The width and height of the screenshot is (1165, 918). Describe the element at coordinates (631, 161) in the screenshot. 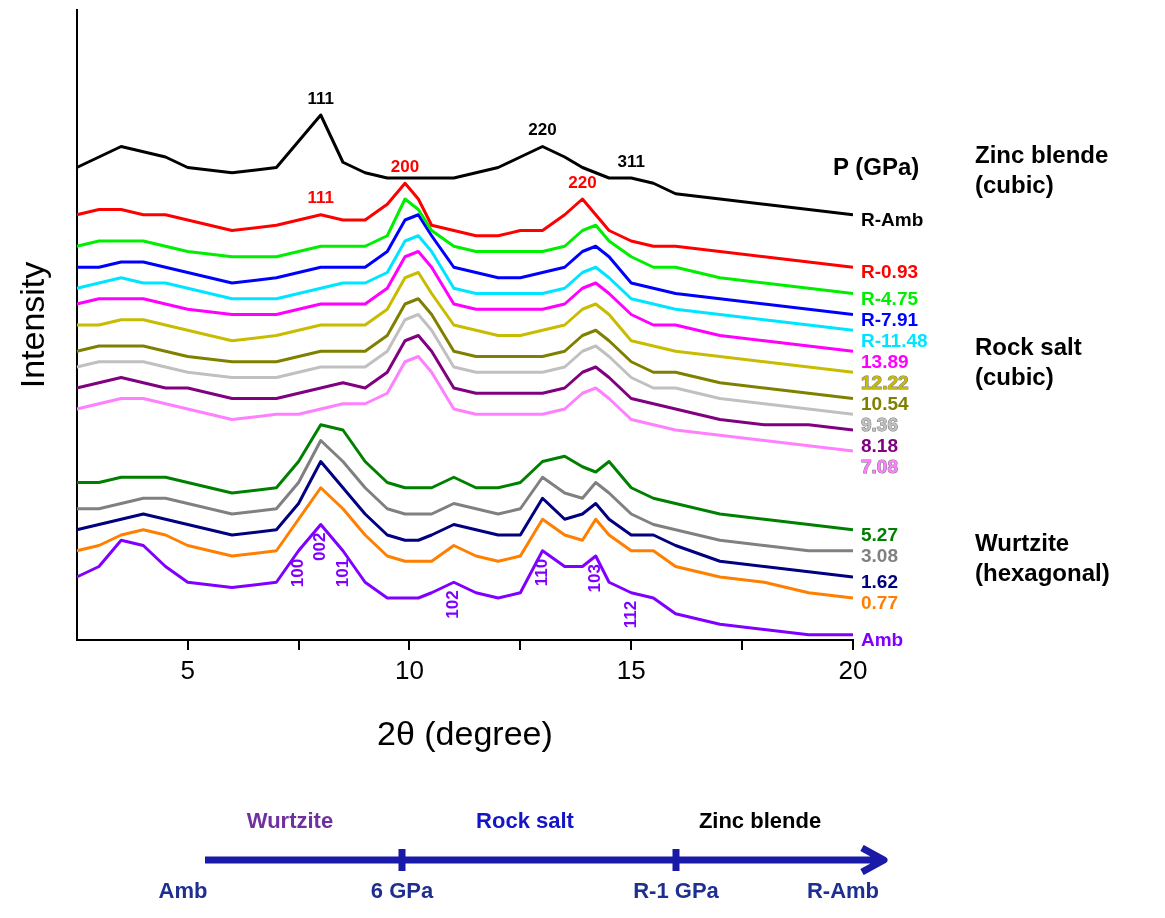

I see `annotation: 311` at that location.